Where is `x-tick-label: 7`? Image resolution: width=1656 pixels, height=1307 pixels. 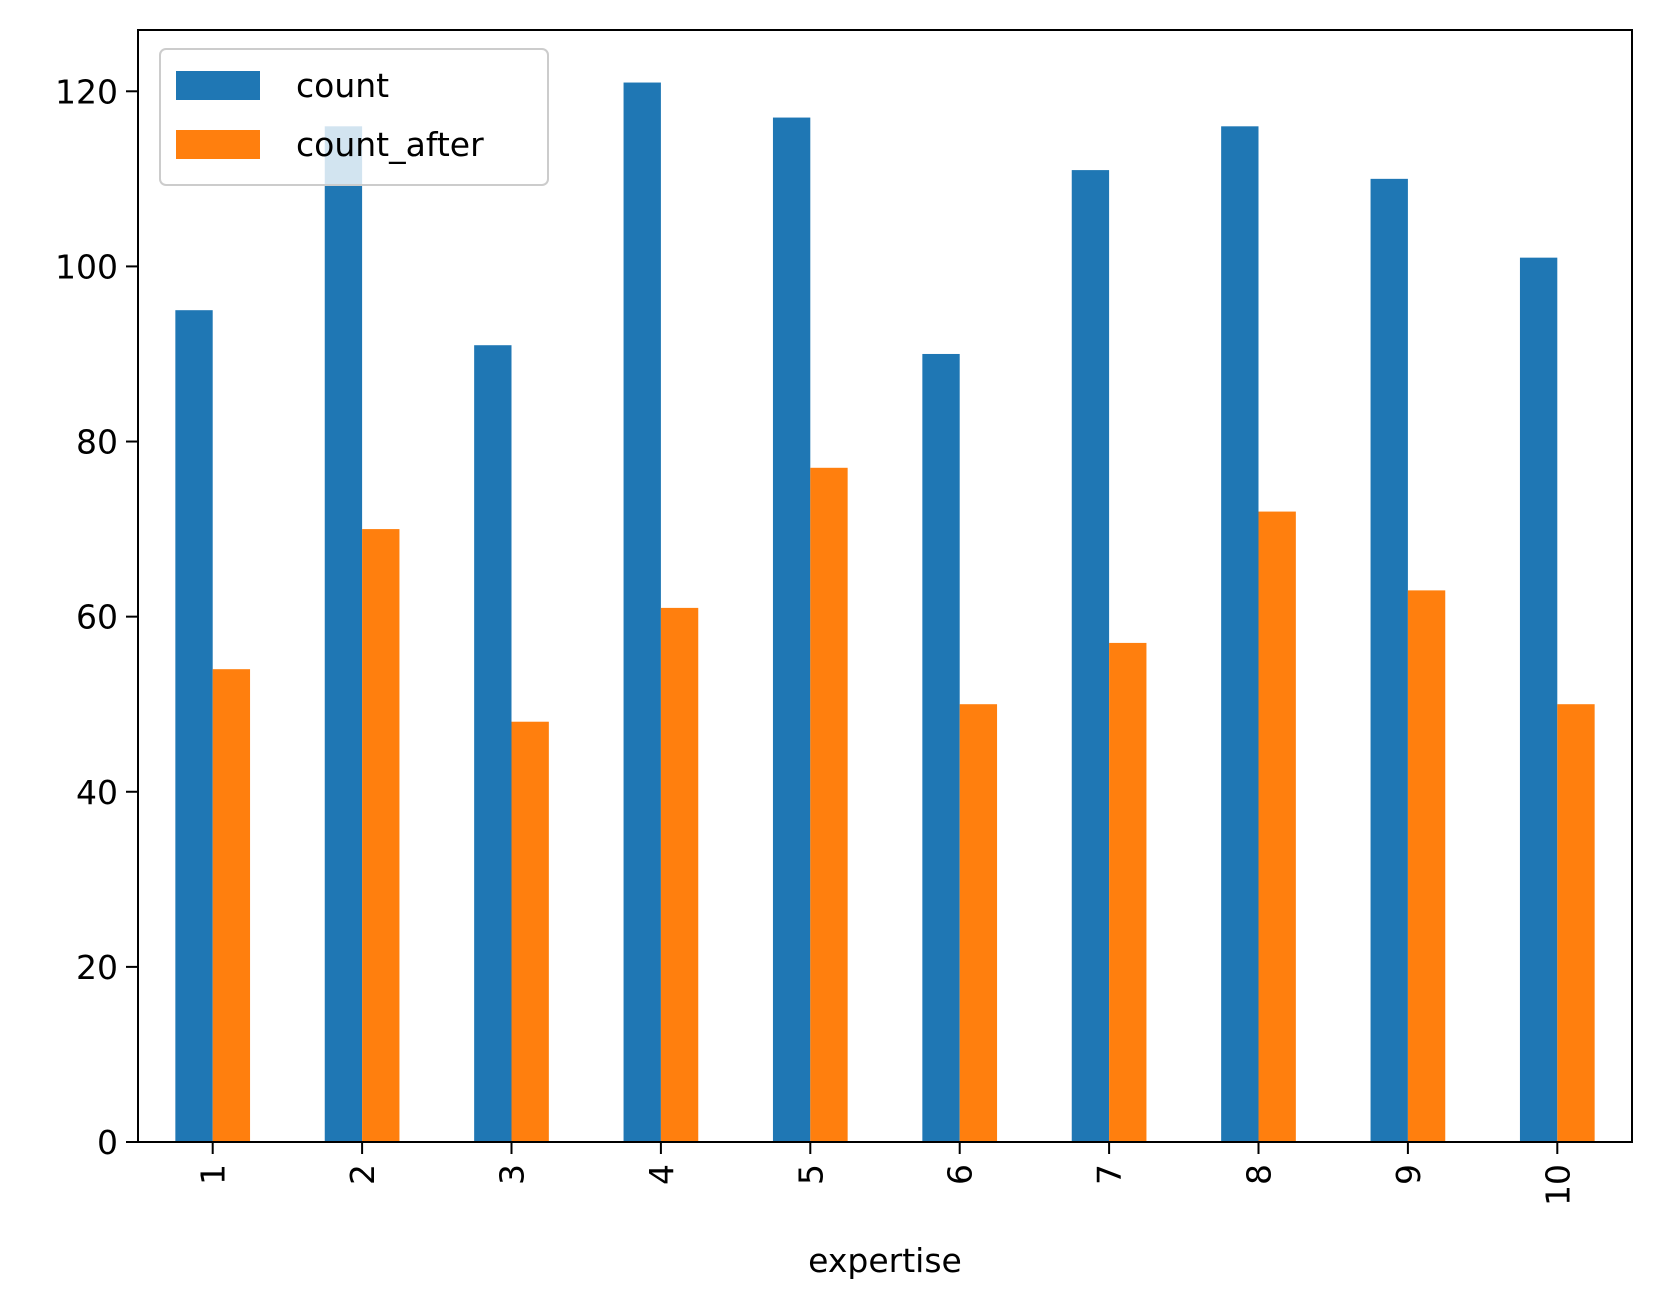 x-tick-label: 7 is located at coordinates (1109, 1174).